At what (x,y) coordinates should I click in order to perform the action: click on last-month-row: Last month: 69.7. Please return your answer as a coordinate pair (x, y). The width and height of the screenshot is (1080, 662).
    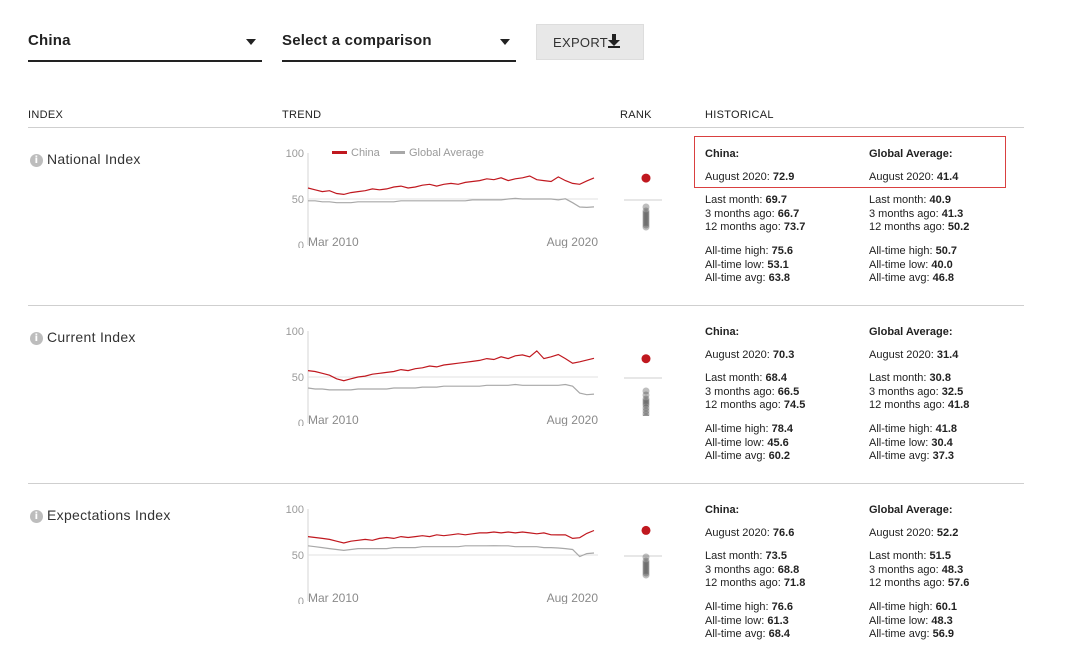
    Looking at the image, I should click on (755, 201).